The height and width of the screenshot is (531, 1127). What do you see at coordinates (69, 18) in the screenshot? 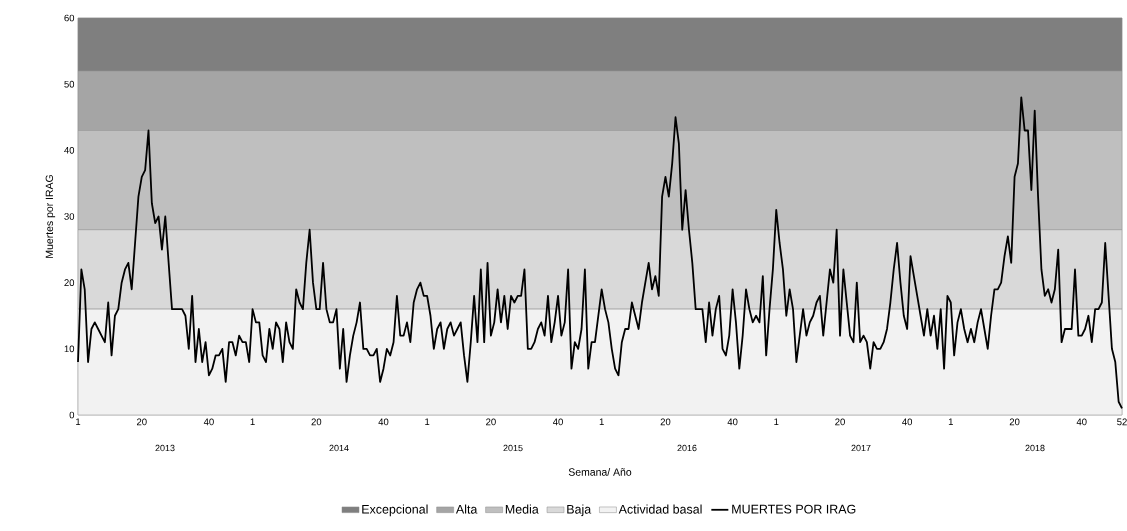
I see `y-tick-label: 60` at bounding box center [69, 18].